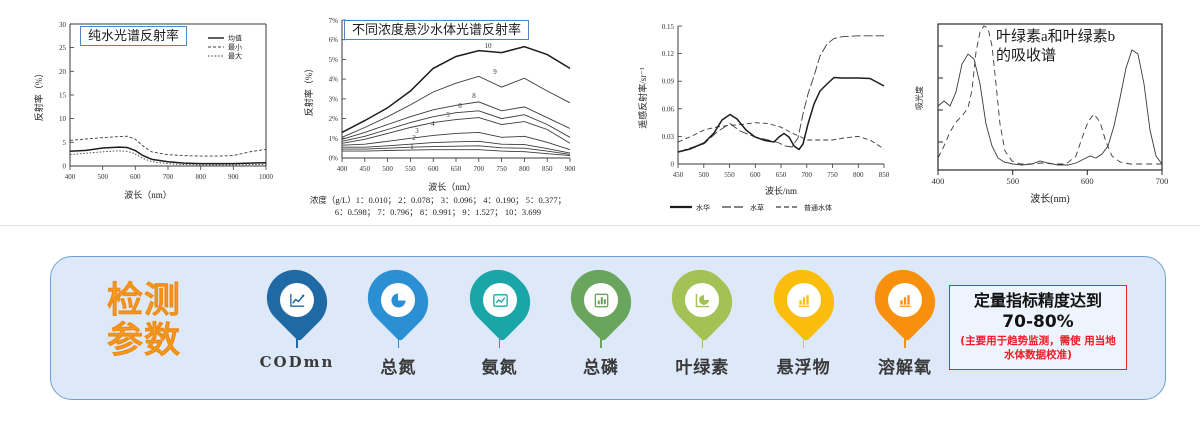 The image size is (1200, 422). I want to click on parameter-item-chlorophyll: 叶绿素, so click(702, 318).